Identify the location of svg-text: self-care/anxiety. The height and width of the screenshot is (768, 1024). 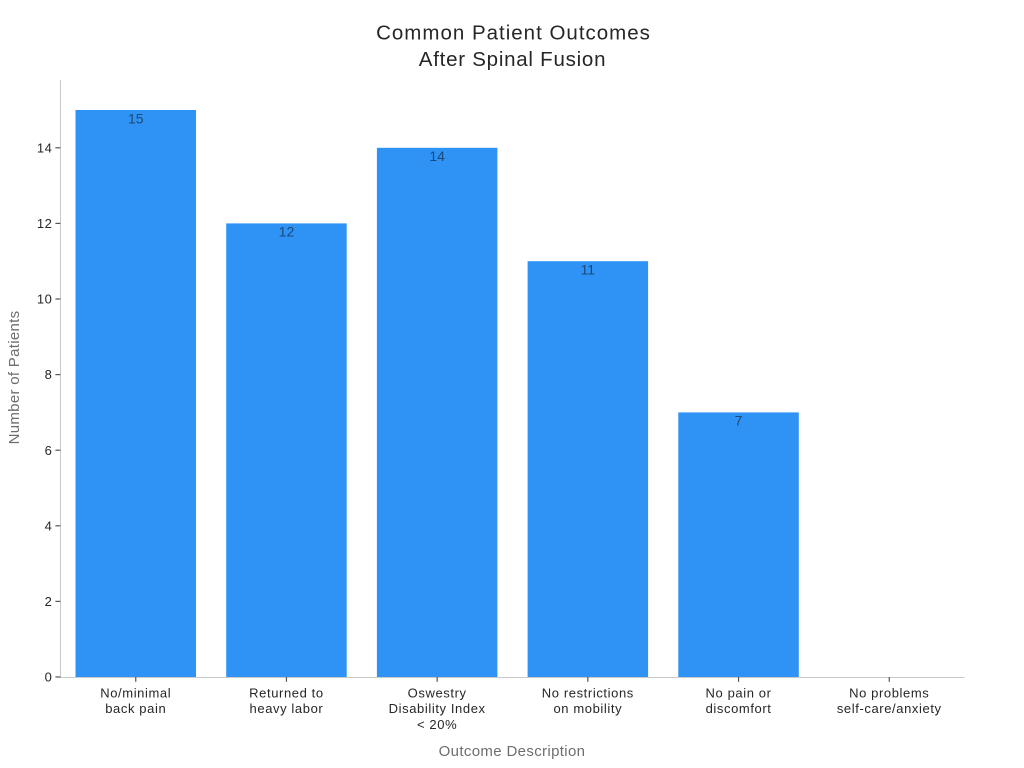
(889, 708).